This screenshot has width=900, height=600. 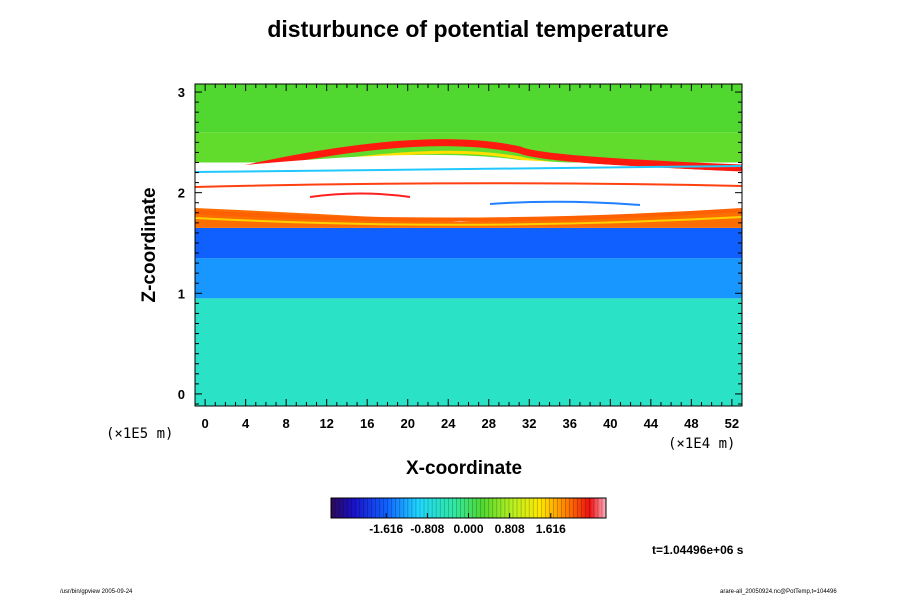 I want to click on x-tick-label: 52, so click(x=732, y=423).